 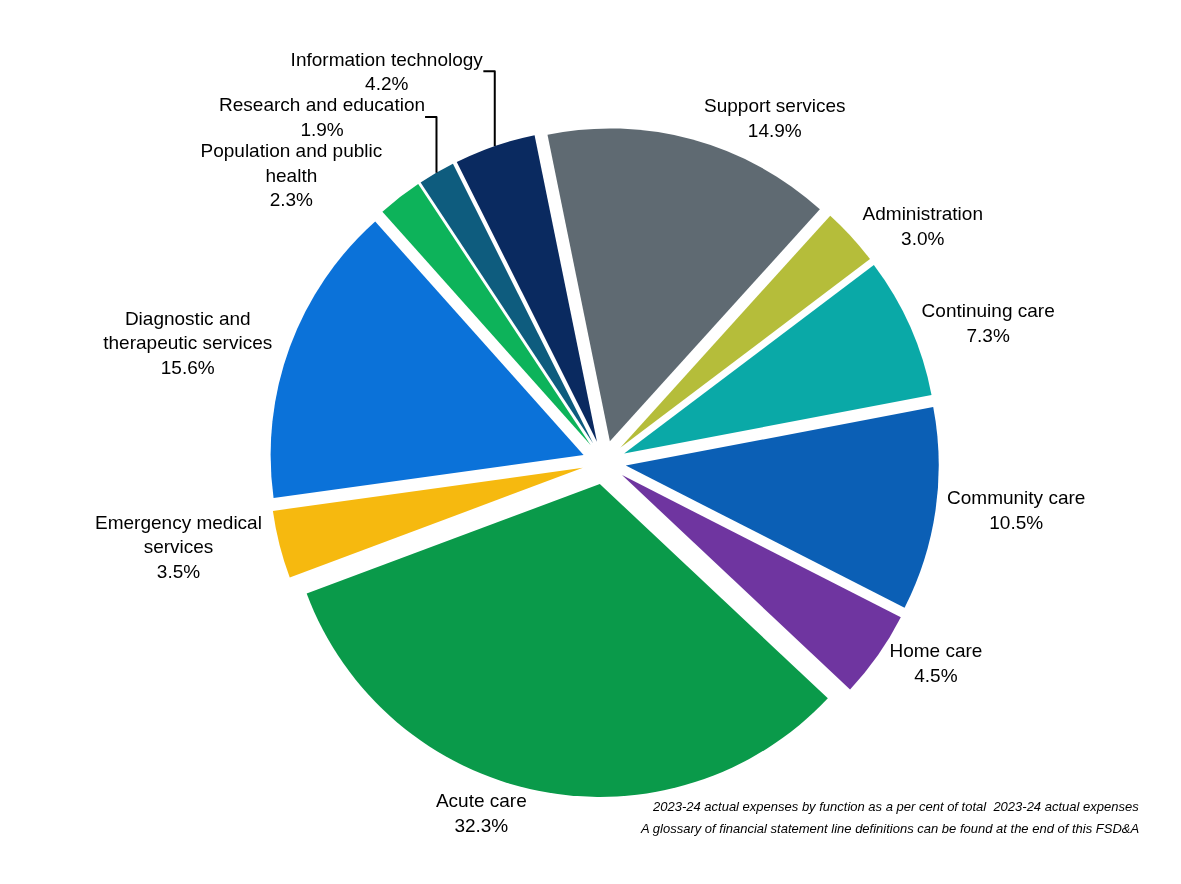 What do you see at coordinates (387, 84) in the screenshot?
I see `data-label: 4.2%` at bounding box center [387, 84].